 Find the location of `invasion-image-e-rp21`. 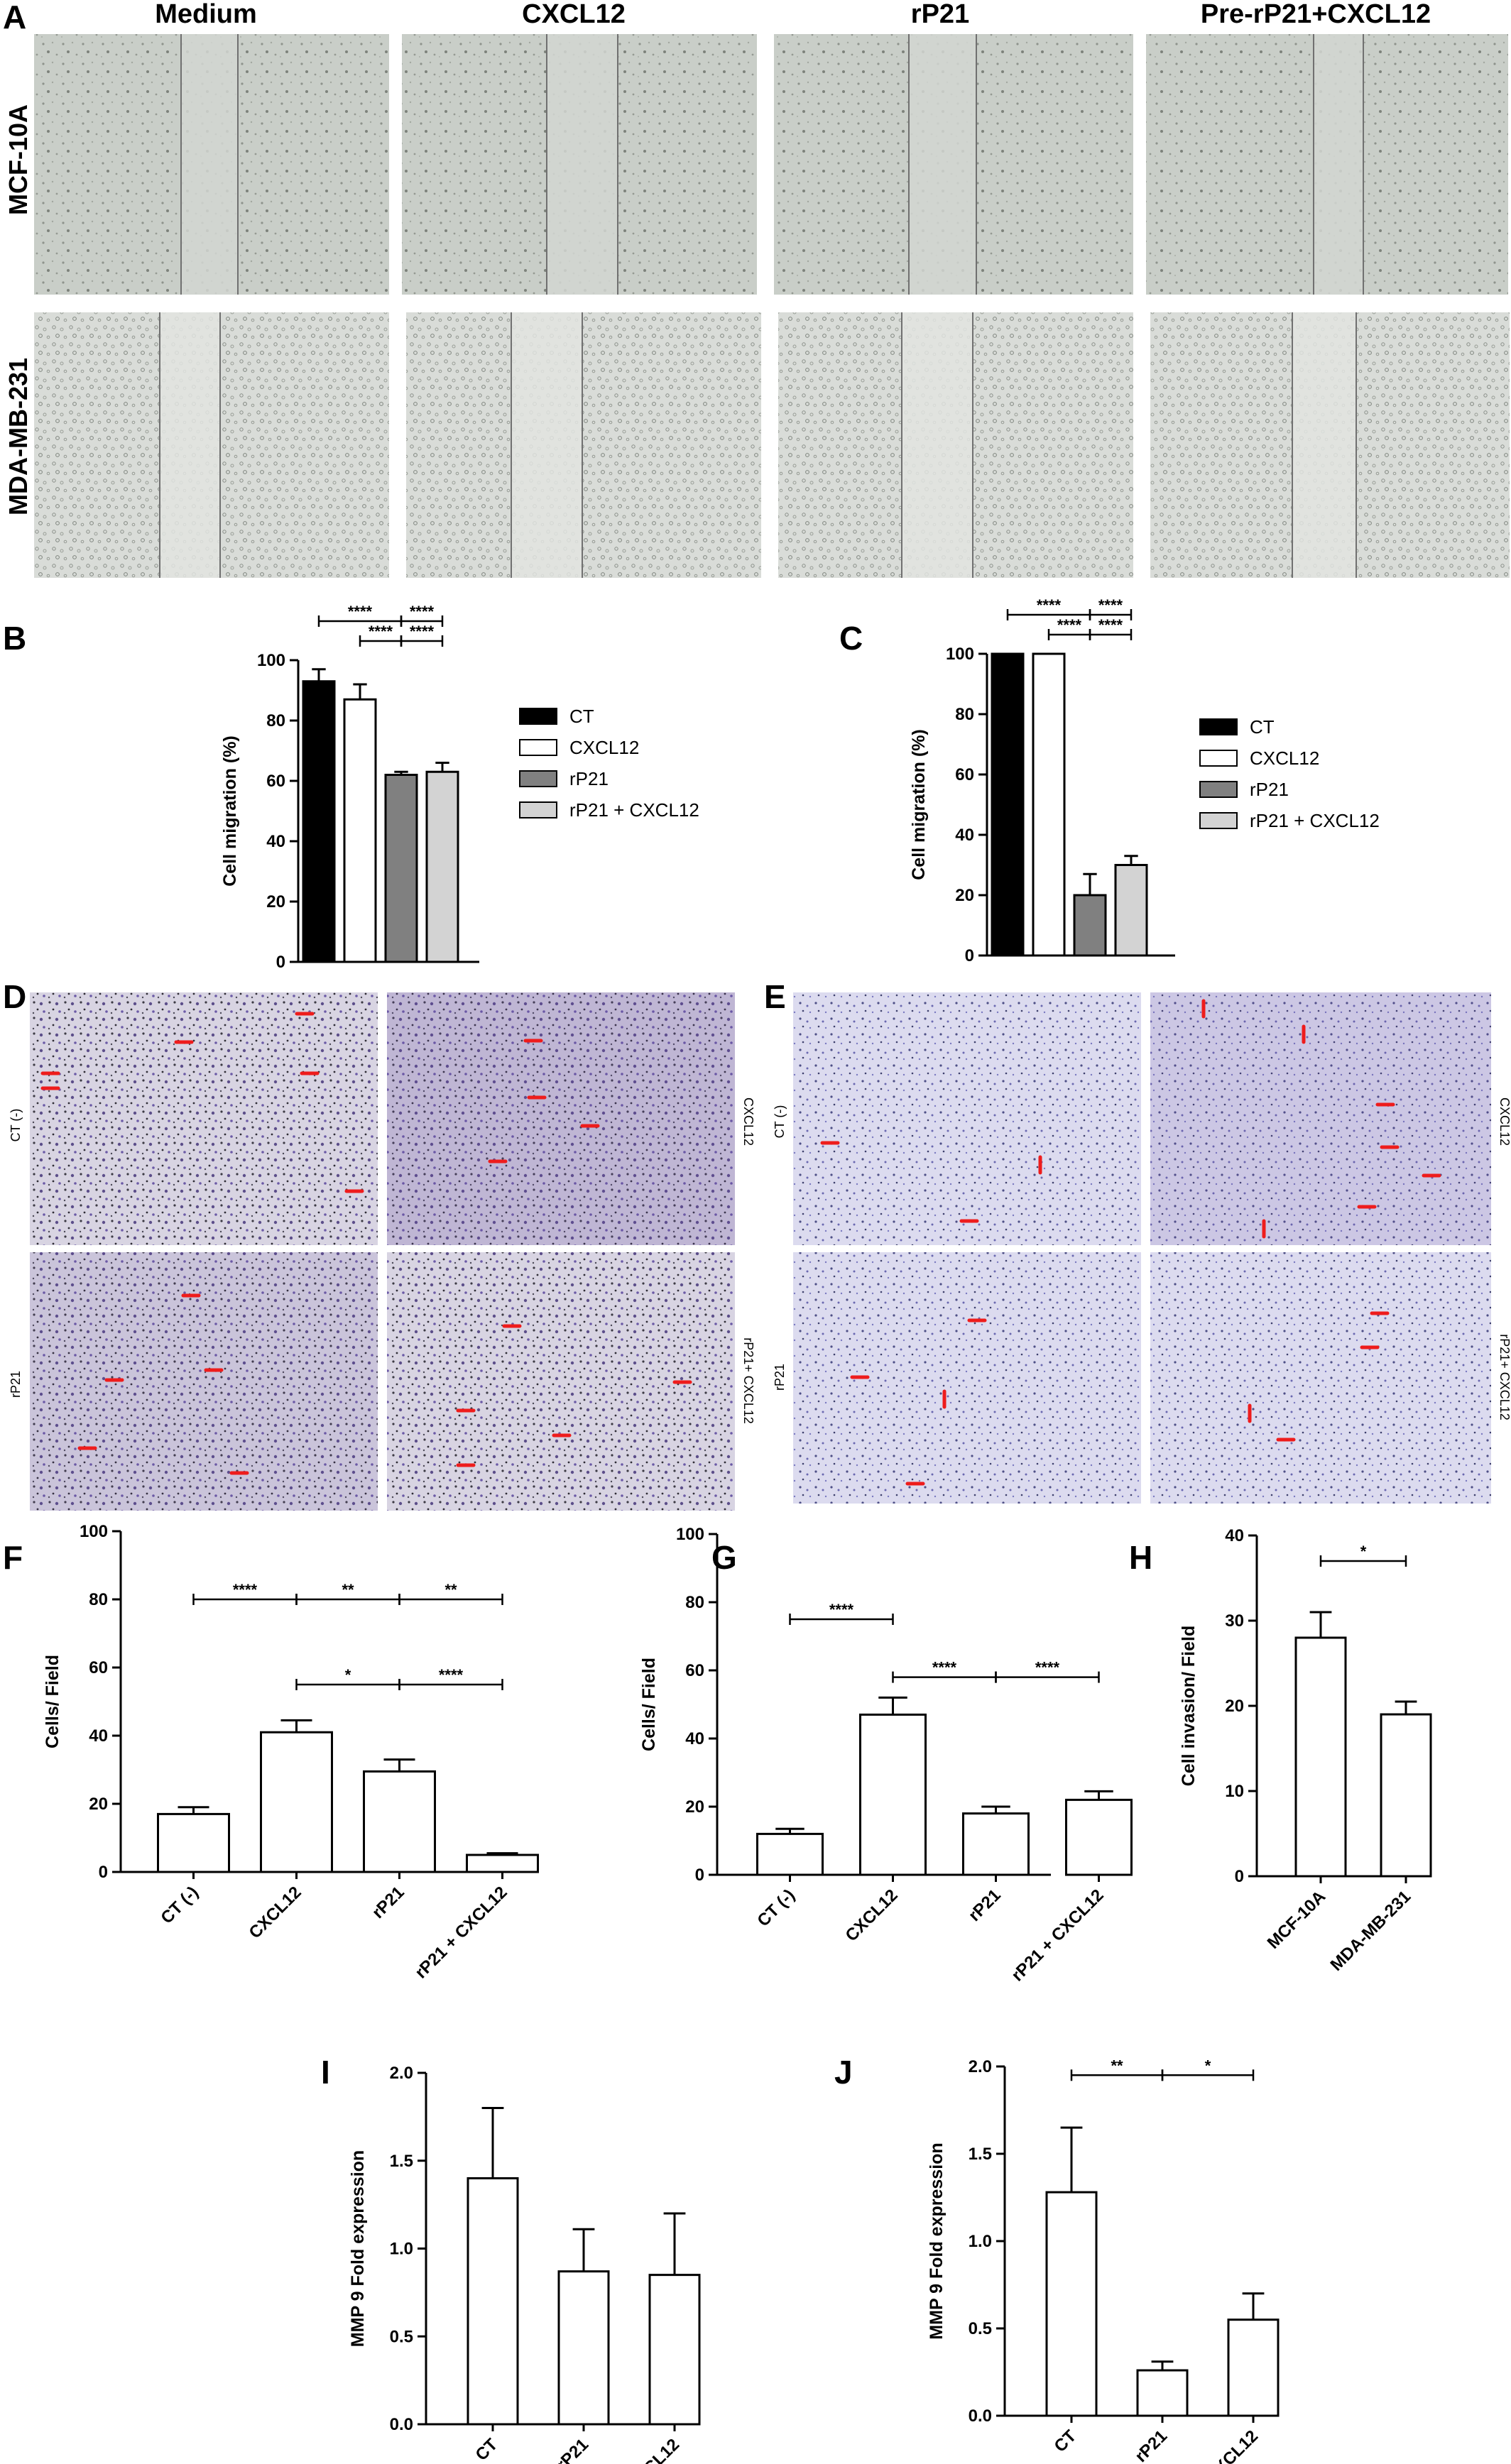

invasion-image-e-rp21 is located at coordinates (967, 1378).